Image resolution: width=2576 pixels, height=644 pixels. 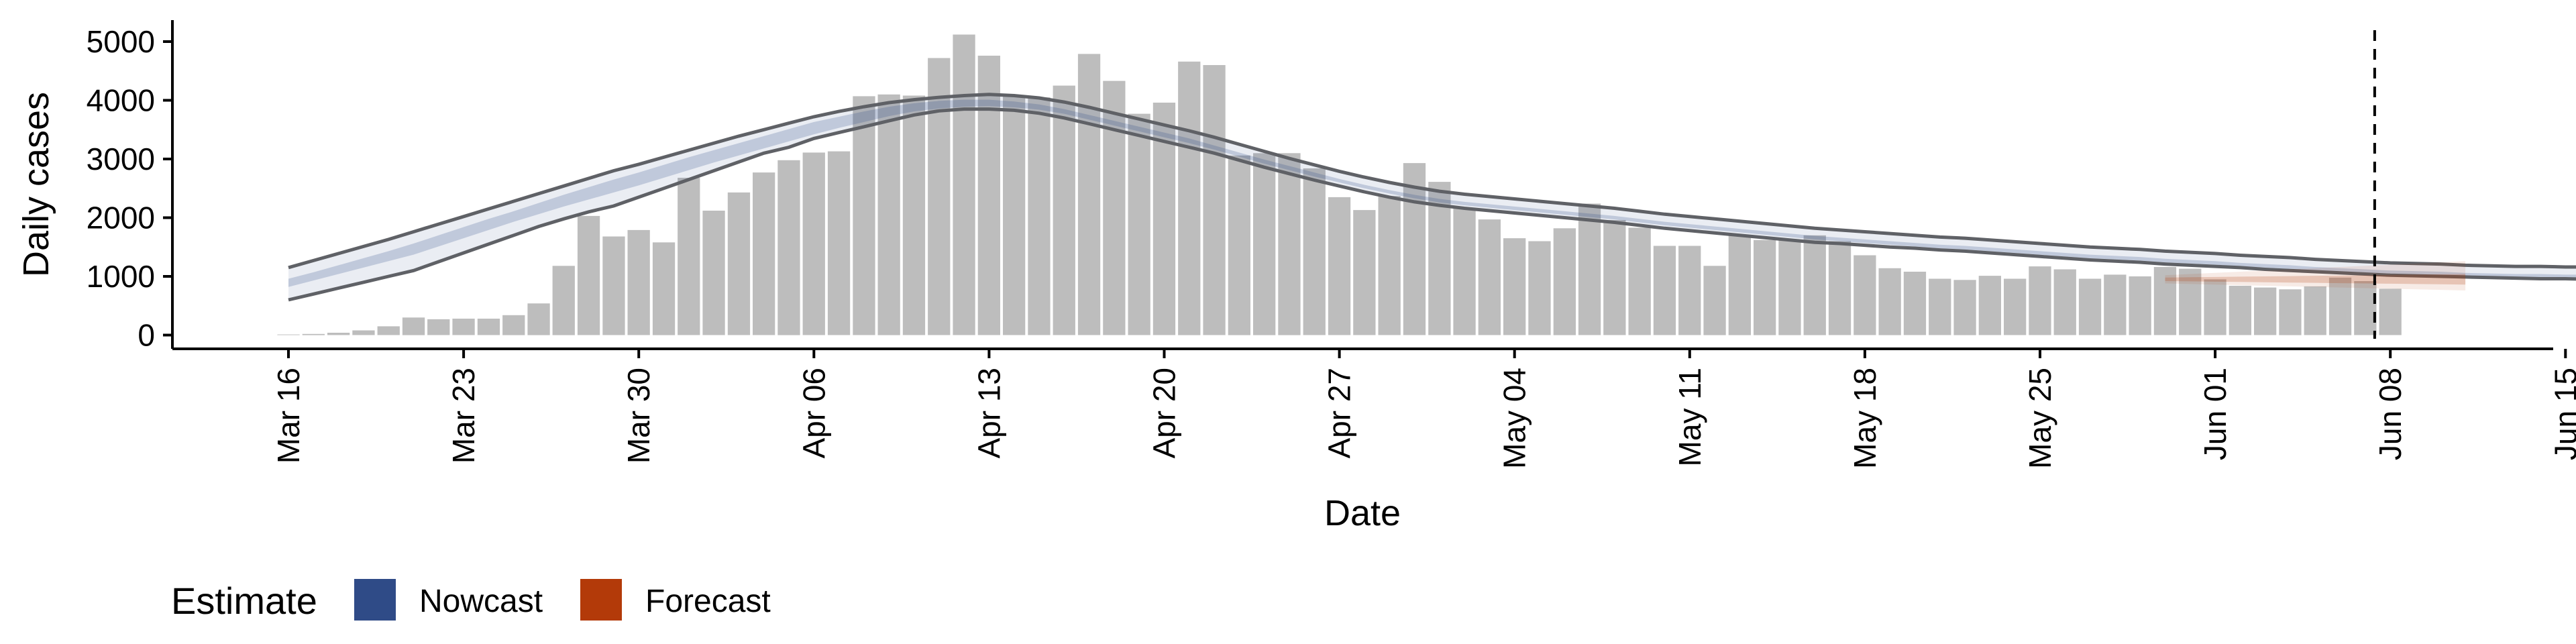 What do you see at coordinates (1362, 513) in the screenshot?
I see `x-axis-title: Date` at bounding box center [1362, 513].